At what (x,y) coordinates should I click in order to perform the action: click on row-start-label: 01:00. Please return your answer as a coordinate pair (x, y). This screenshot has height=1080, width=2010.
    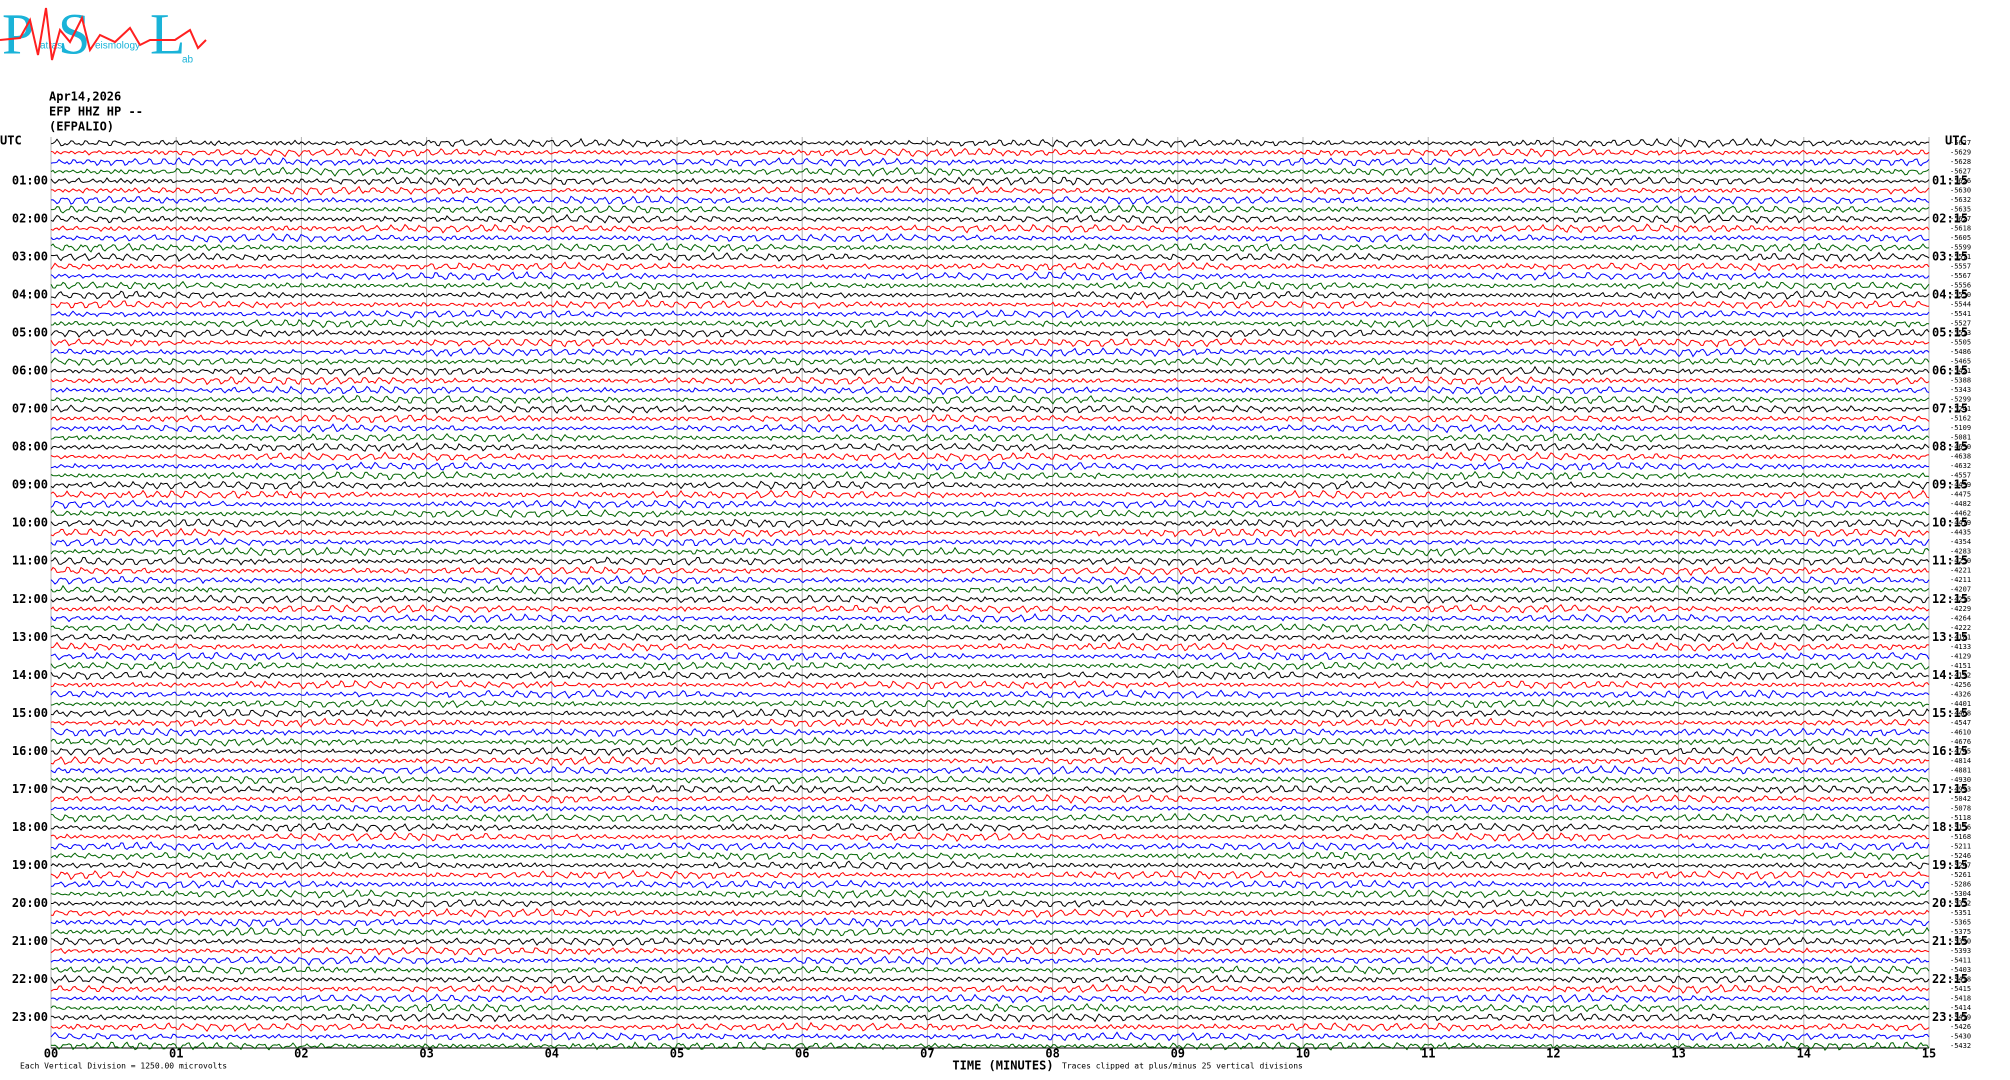
    Looking at the image, I should click on (30, 181).